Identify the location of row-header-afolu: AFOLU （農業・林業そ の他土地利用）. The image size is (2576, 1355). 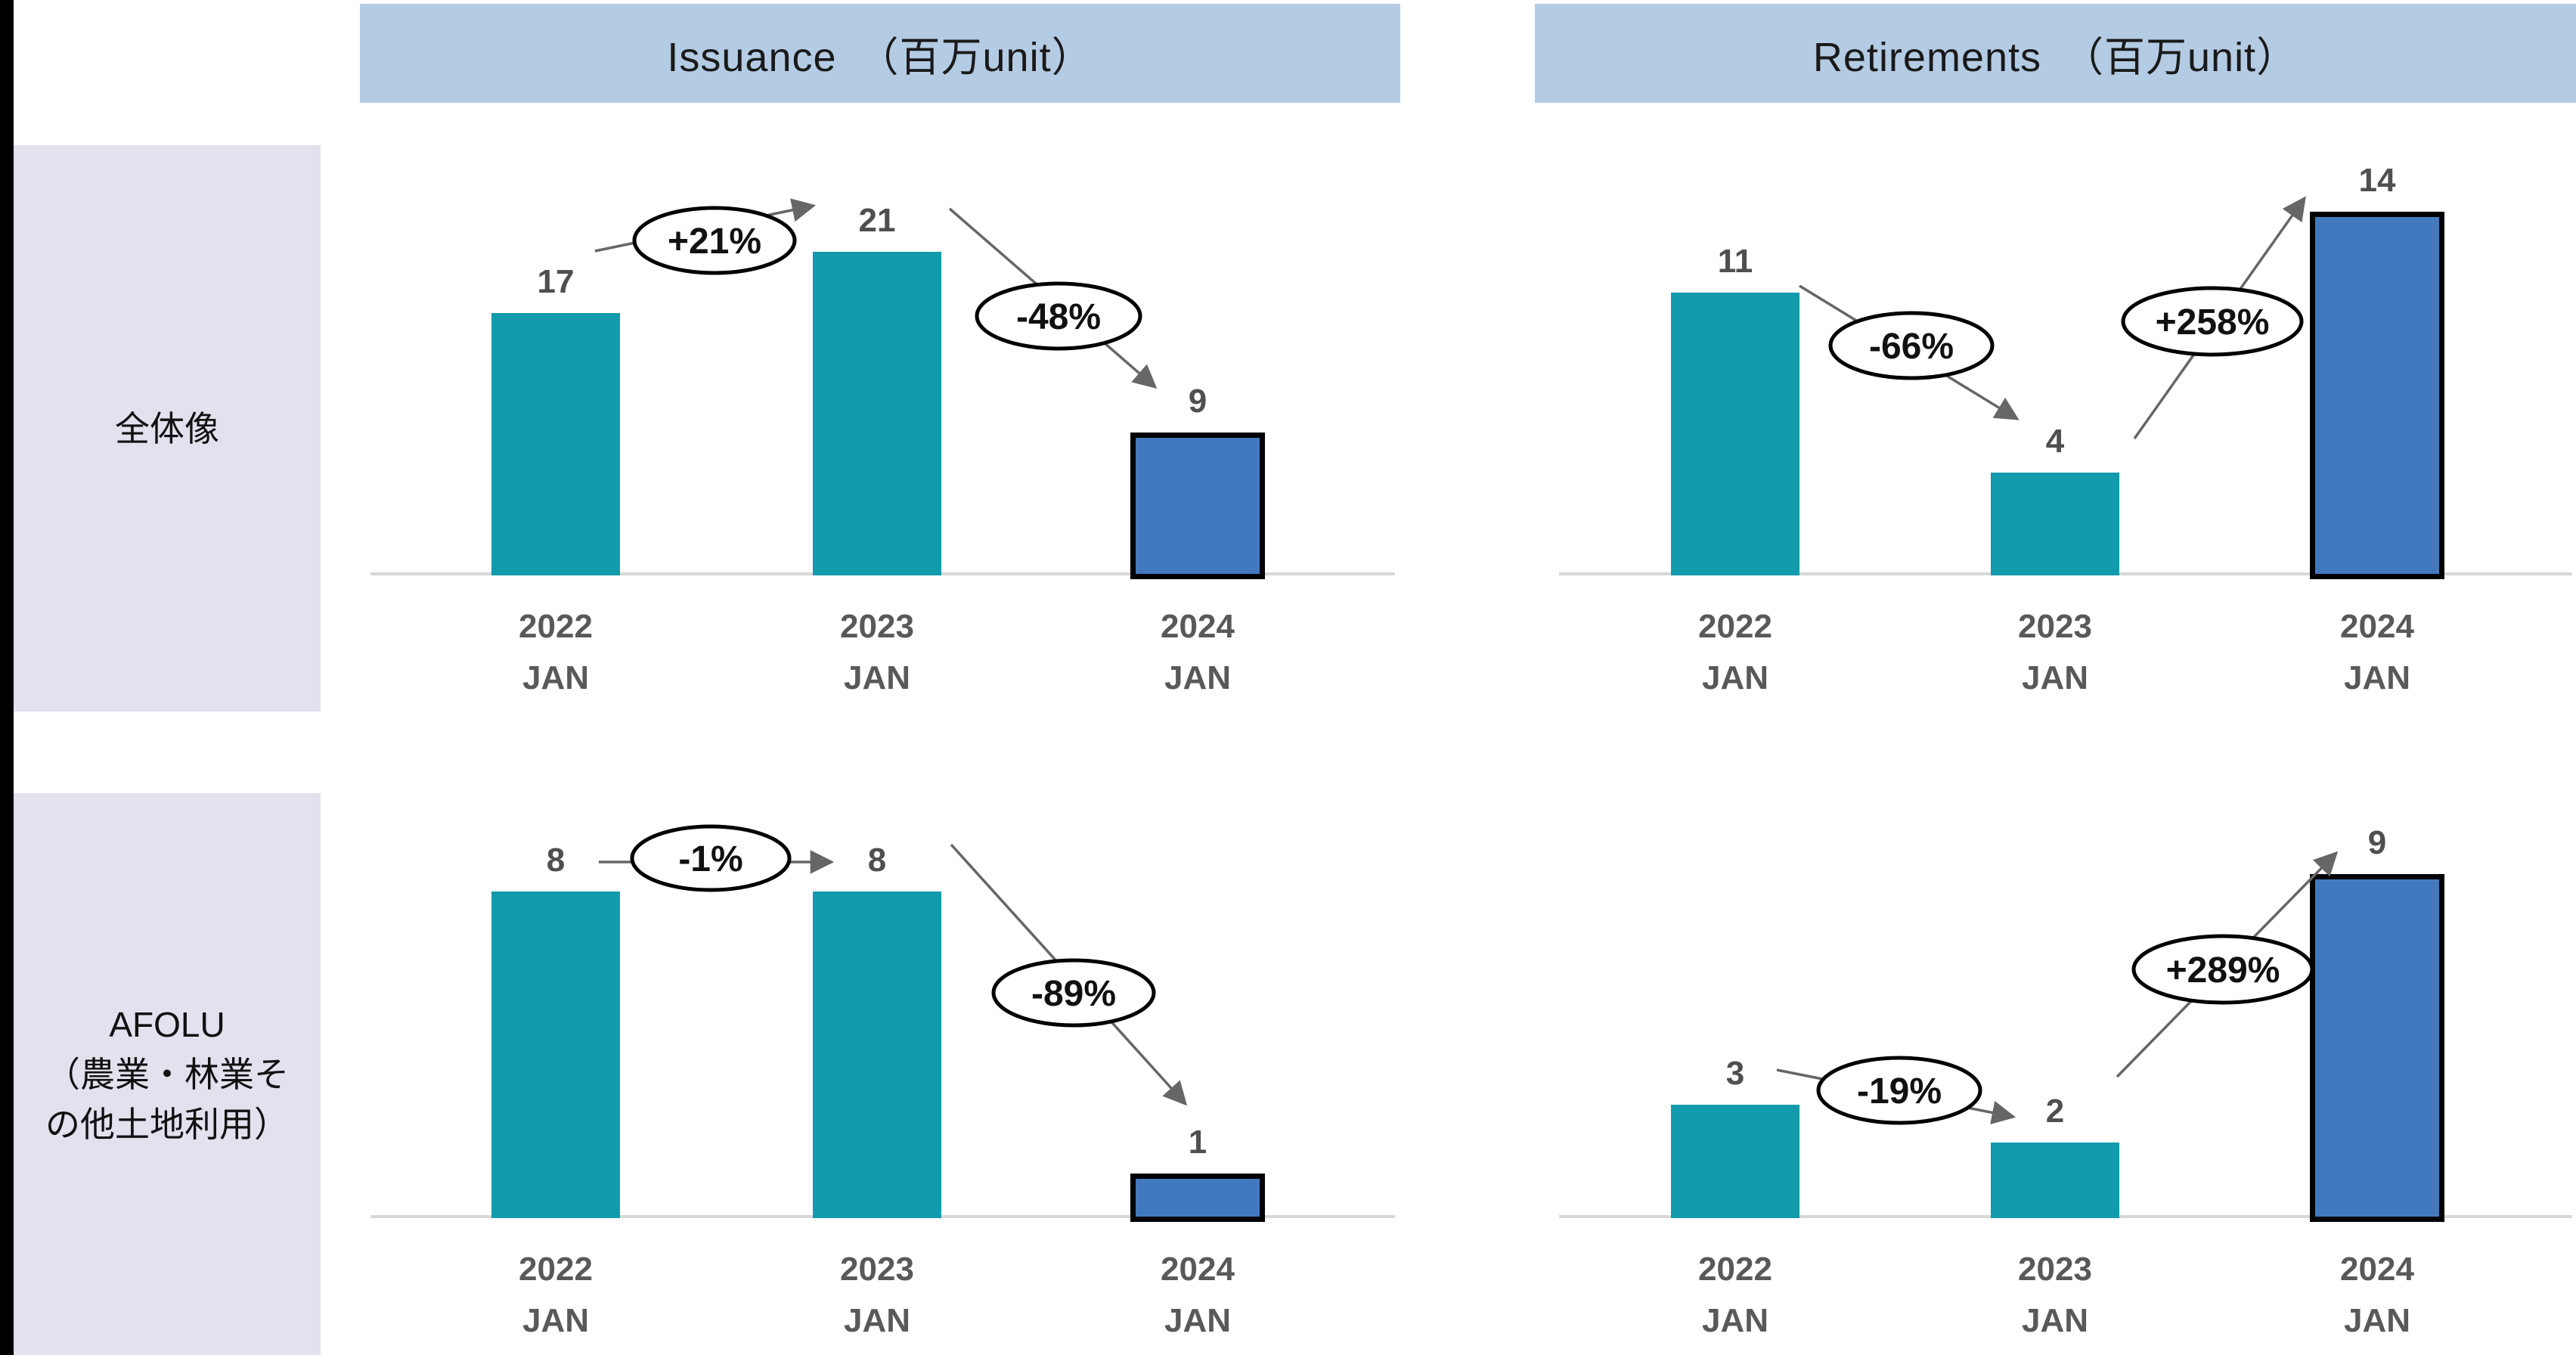
(167, 1074).